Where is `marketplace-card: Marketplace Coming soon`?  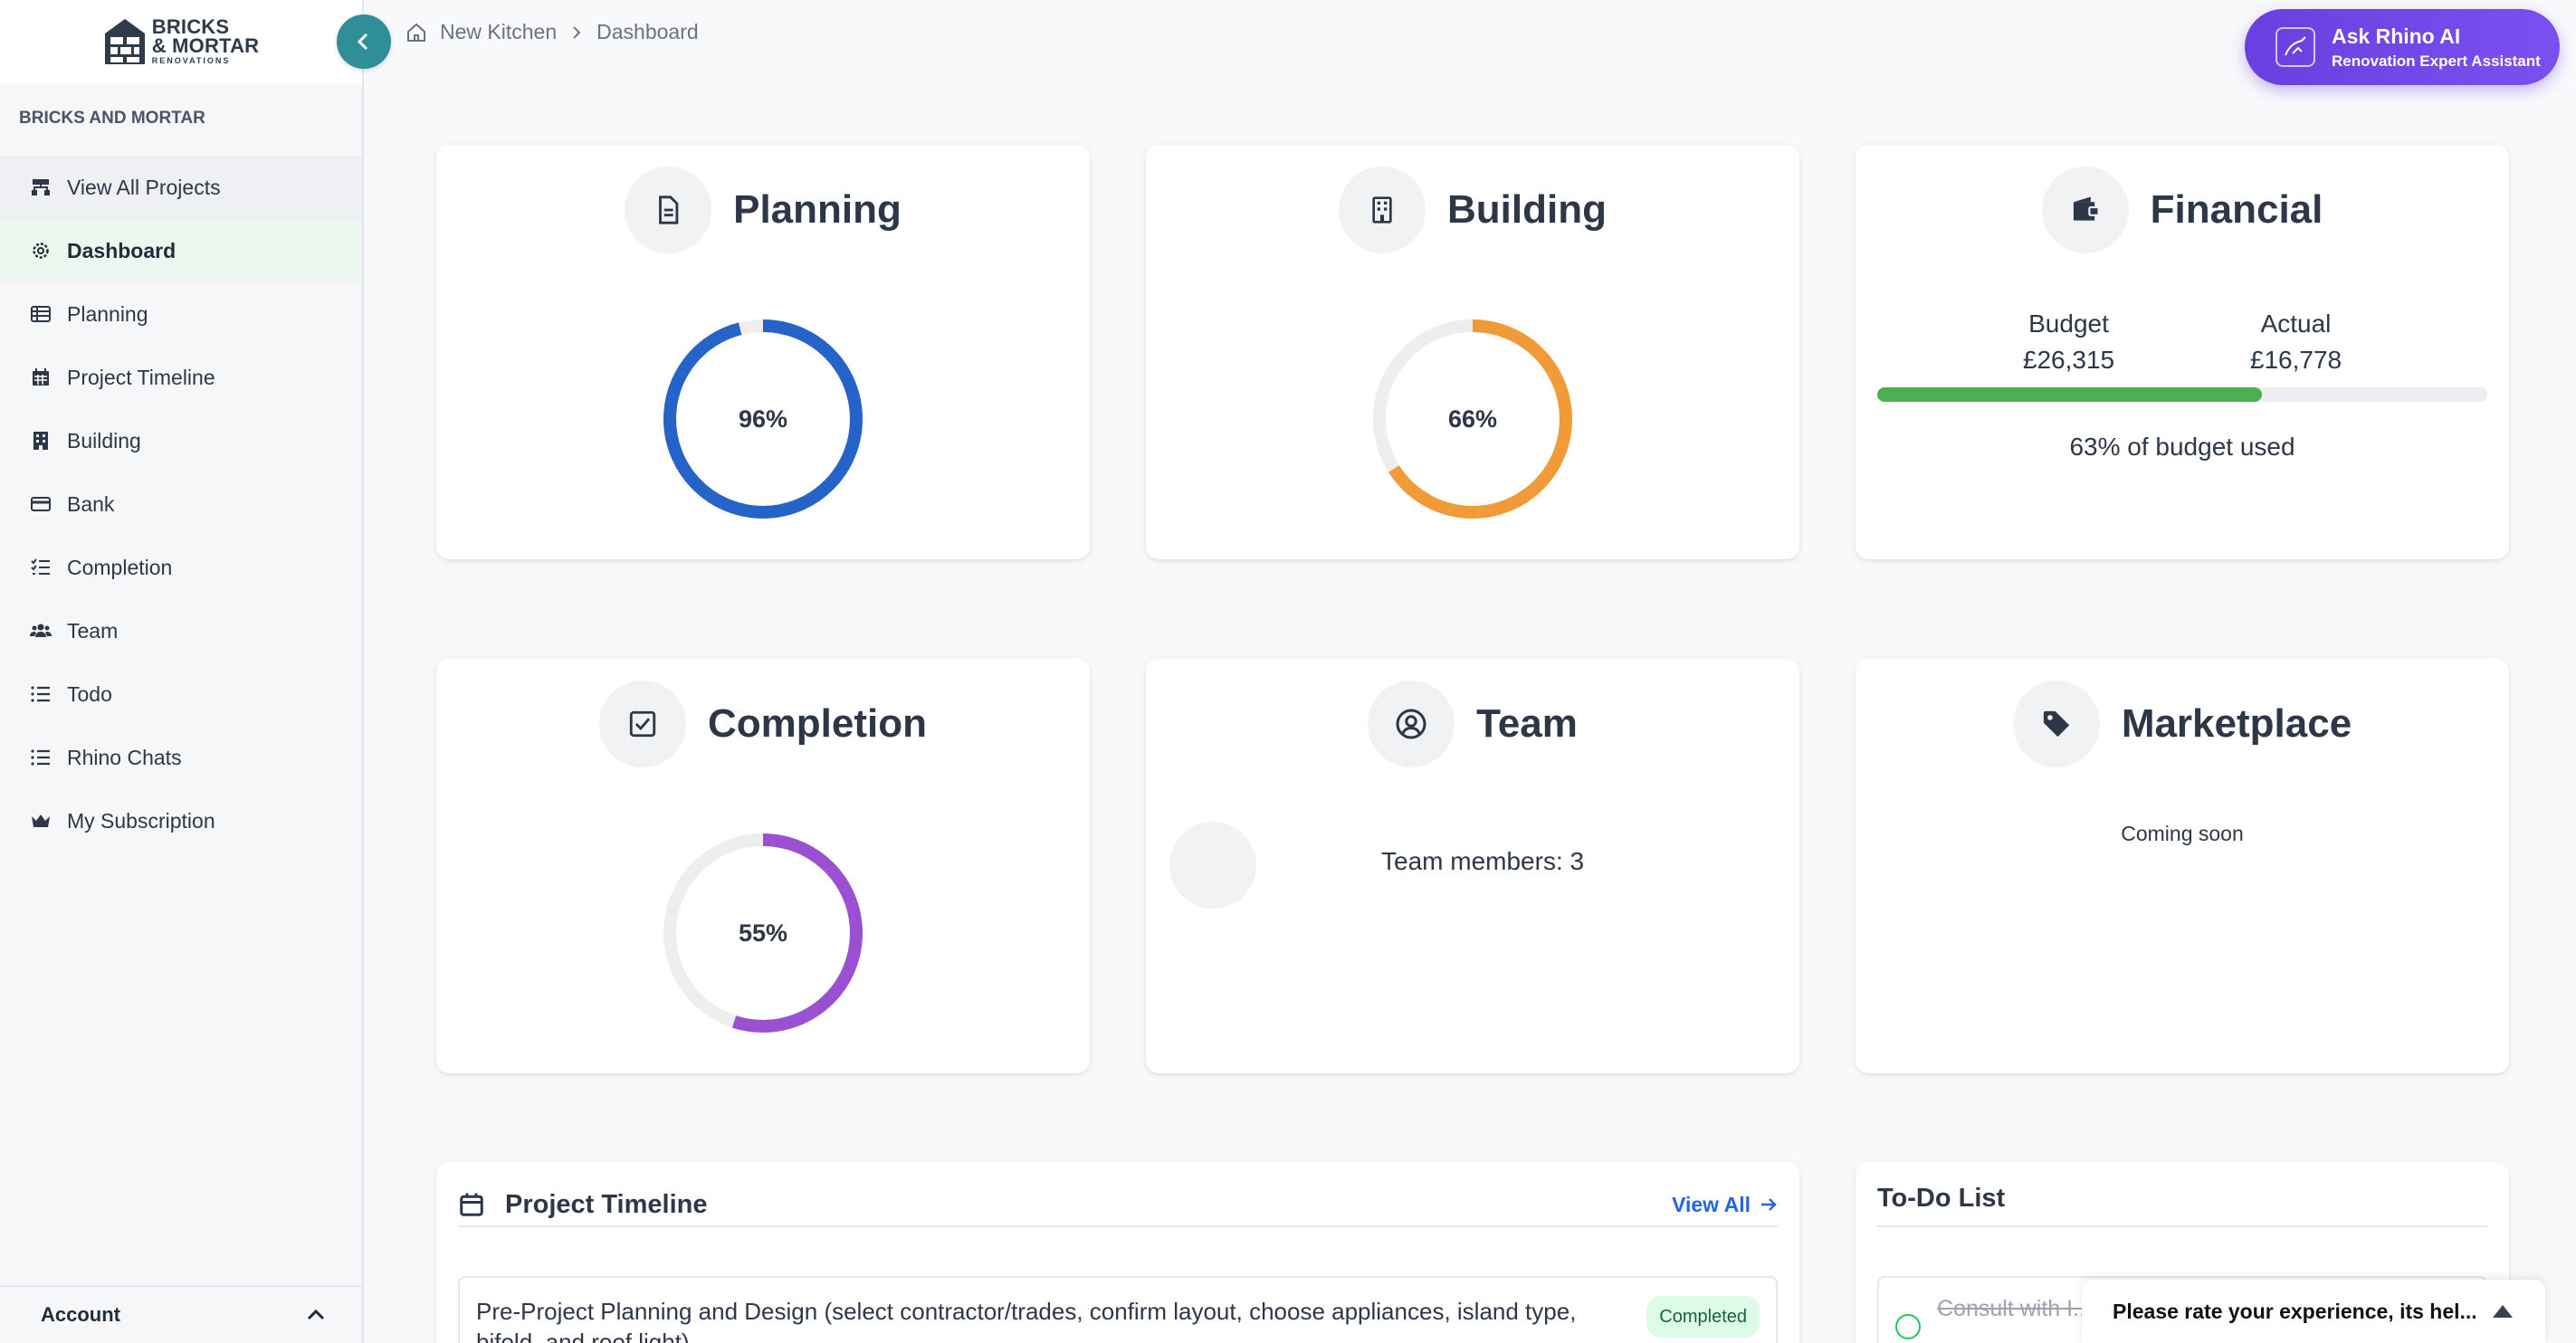 marketplace-card: Marketplace Coming soon is located at coordinates (2182, 866).